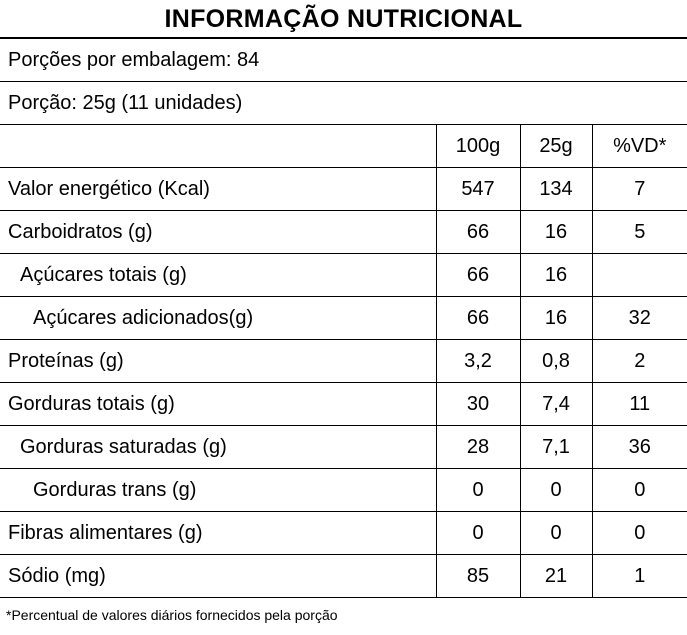 This screenshot has width=687, height=635. Describe the element at coordinates (218, 275) in the screenshot. I see `nutrient-name: Açúcares totais (g)` at that location.